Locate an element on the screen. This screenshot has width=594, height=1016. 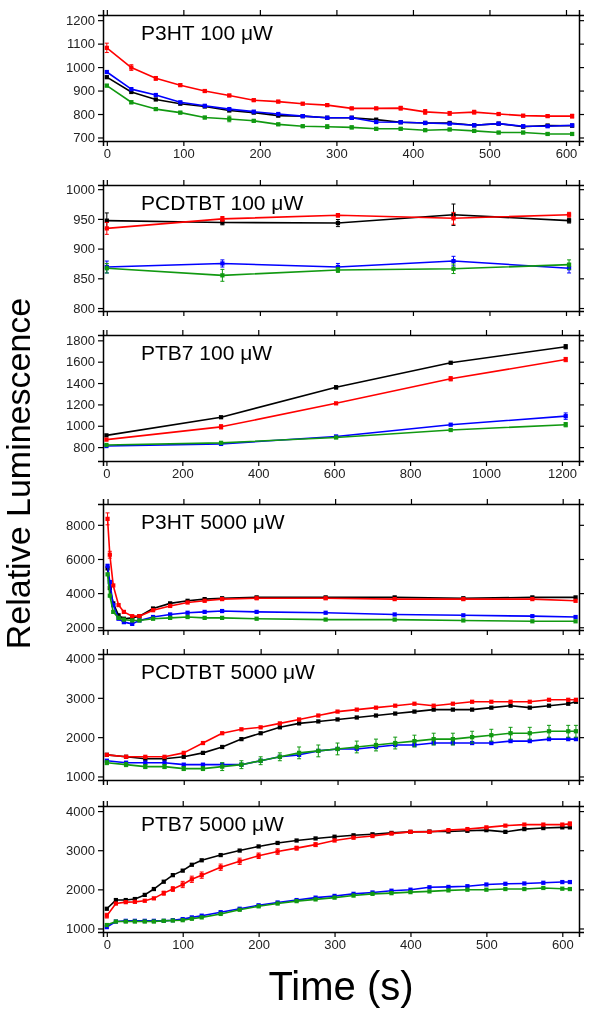
y-tick-label: 1800 is located at coordinates (80, 340).